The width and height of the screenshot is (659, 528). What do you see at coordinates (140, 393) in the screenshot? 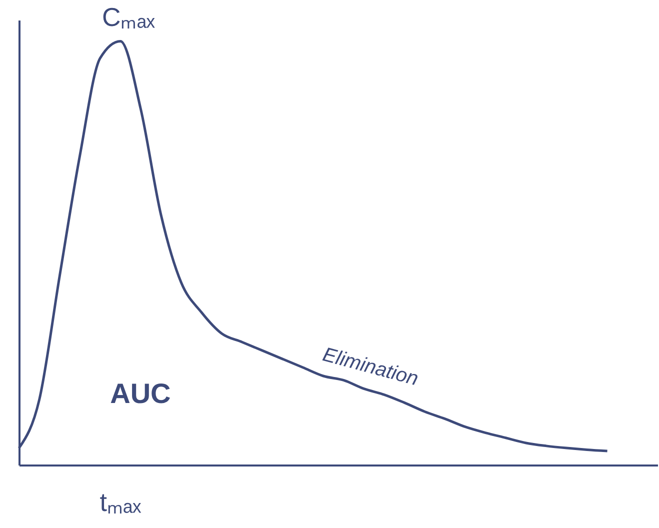
I see `annotation: AUC` at bounding box center [140, 393].